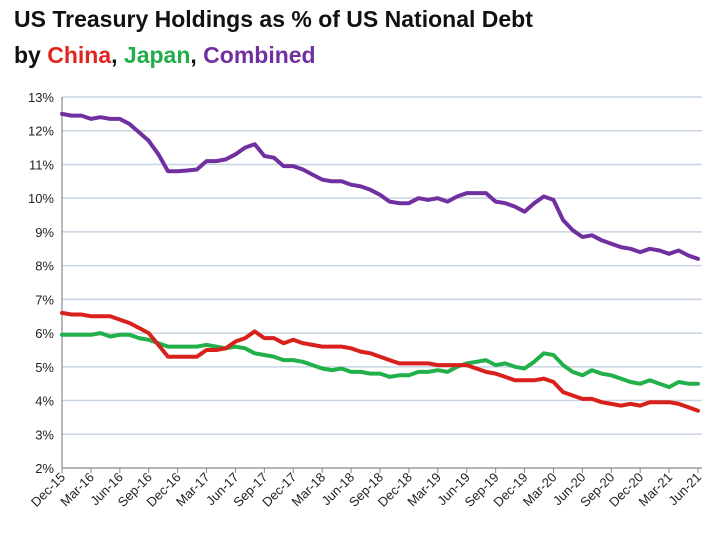 This screenshot has width=720, height=542. What do you see at coordinates (44, 232) in the screenshot?
I see `y-tick-label: 9%` at bounding box center [44, 232].